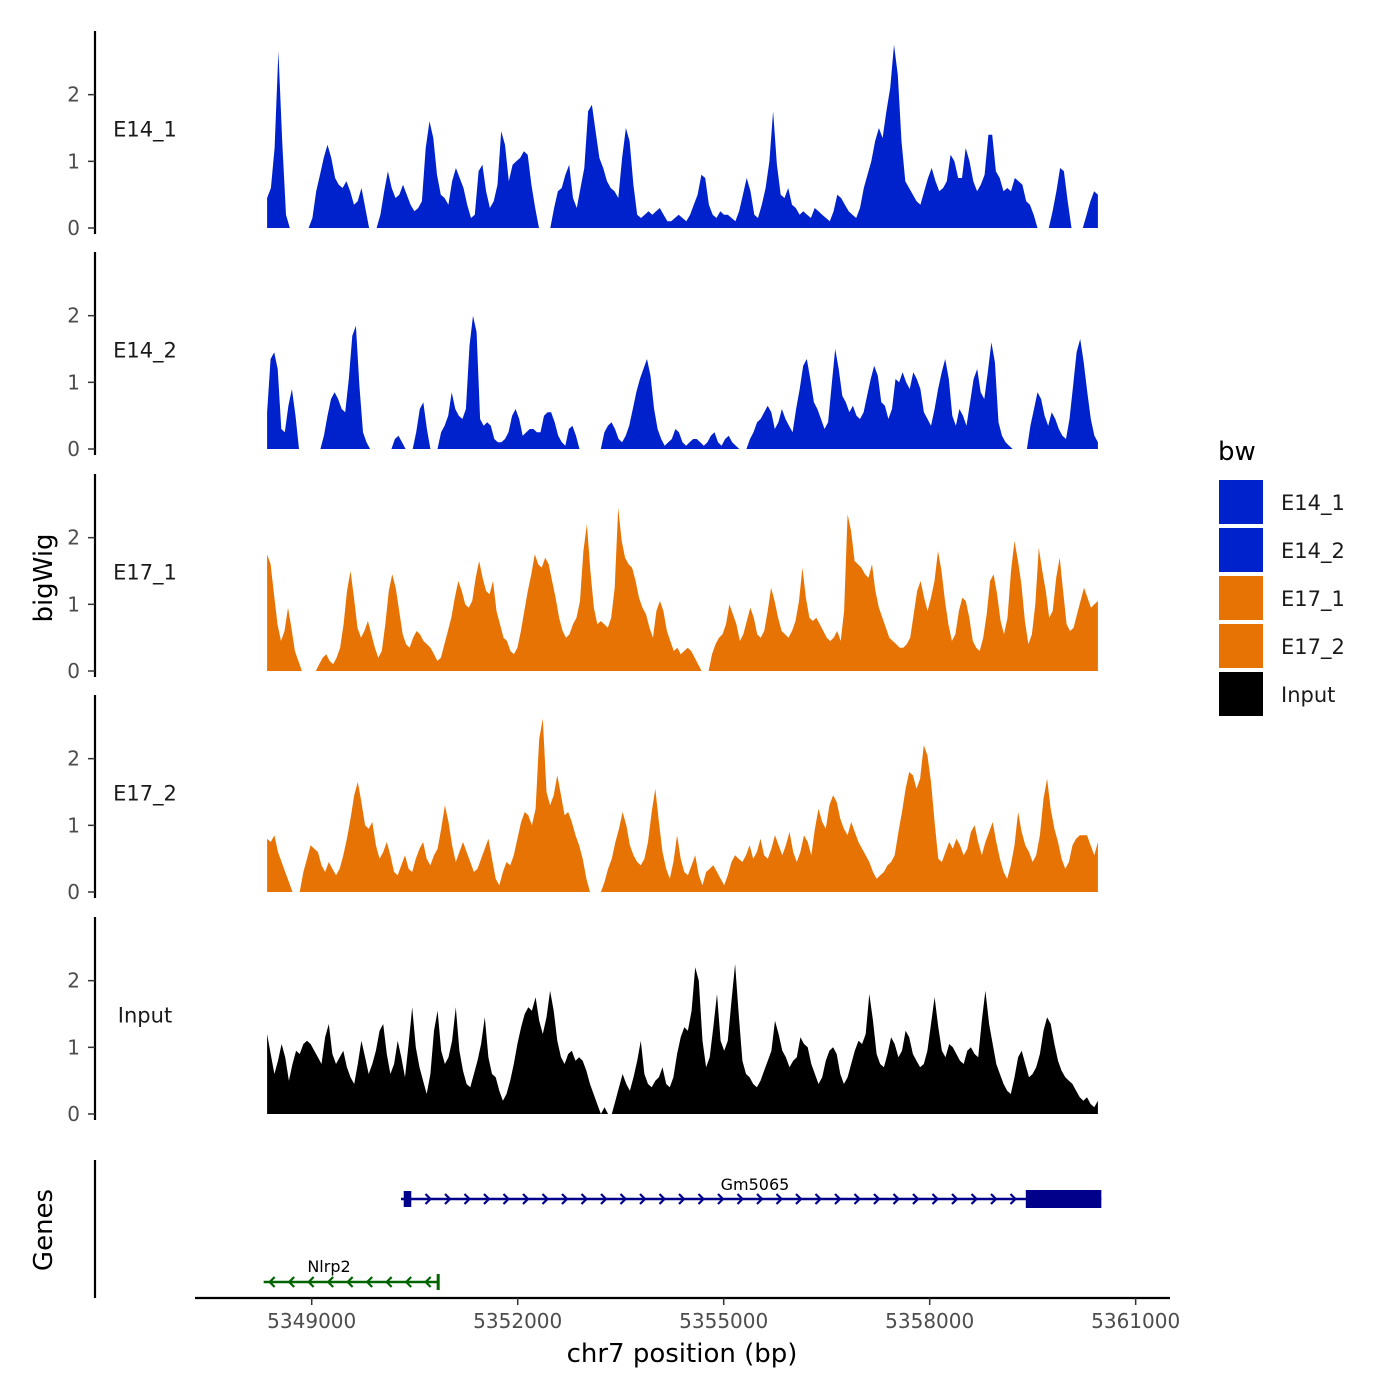  I want to click on legend: bw E14_1 E14_2 E17_1 E17_2 Input, so click(1281, 576).